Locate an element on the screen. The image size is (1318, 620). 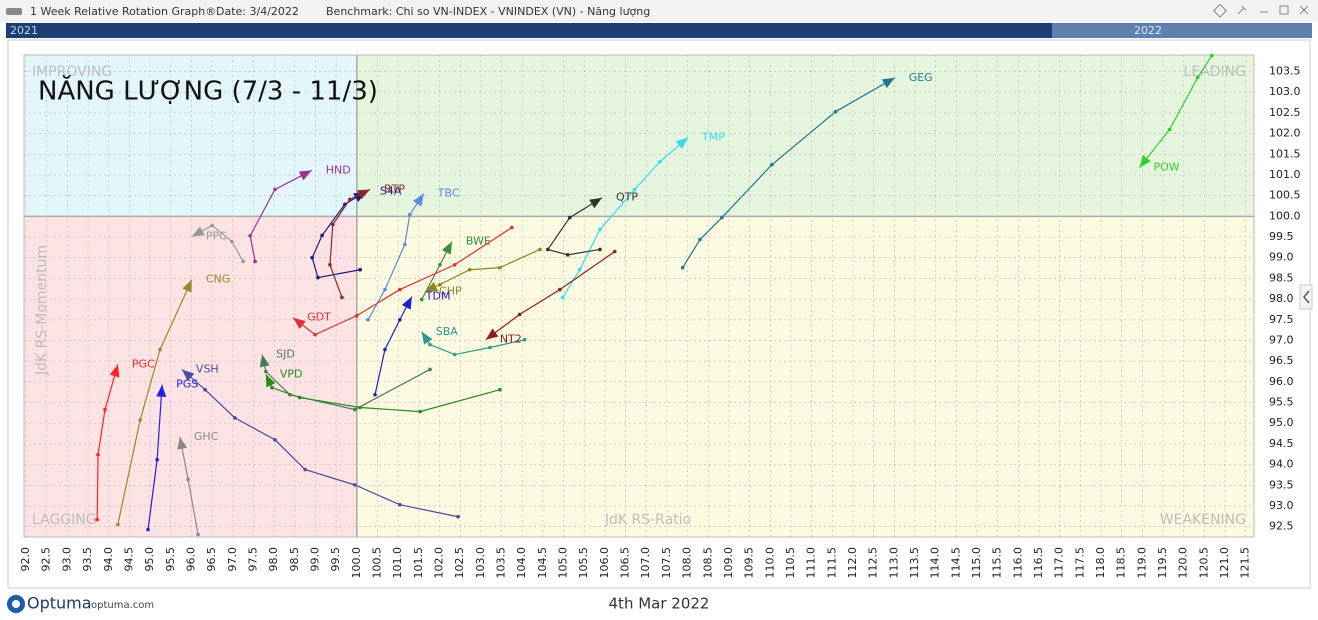
collapse-tab is located at coordinates (1306, 297).